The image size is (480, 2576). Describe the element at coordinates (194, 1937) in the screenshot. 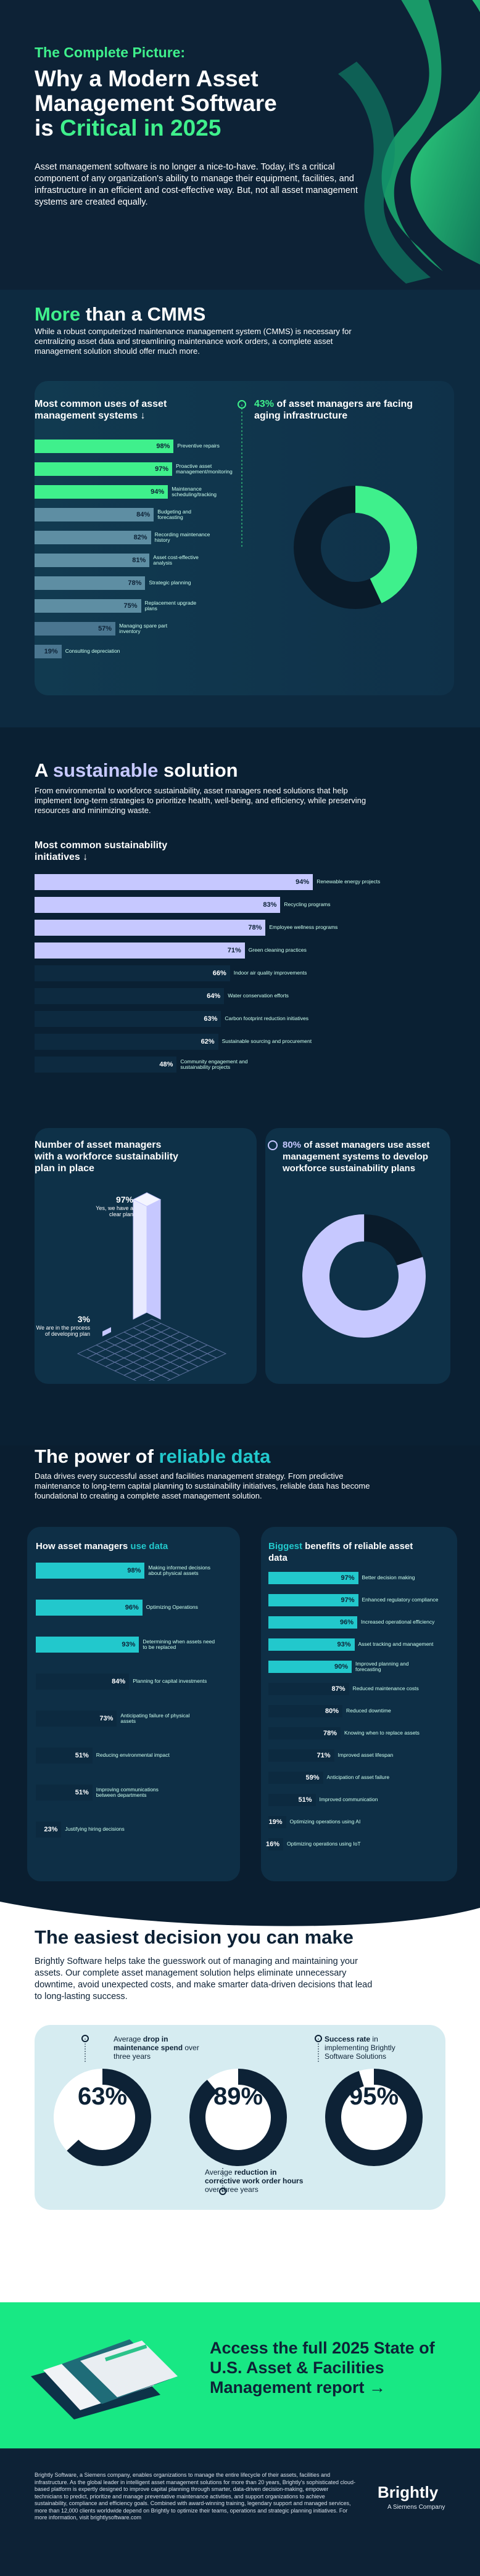

I see `decision-title: The easiest decision you can make` at that location.